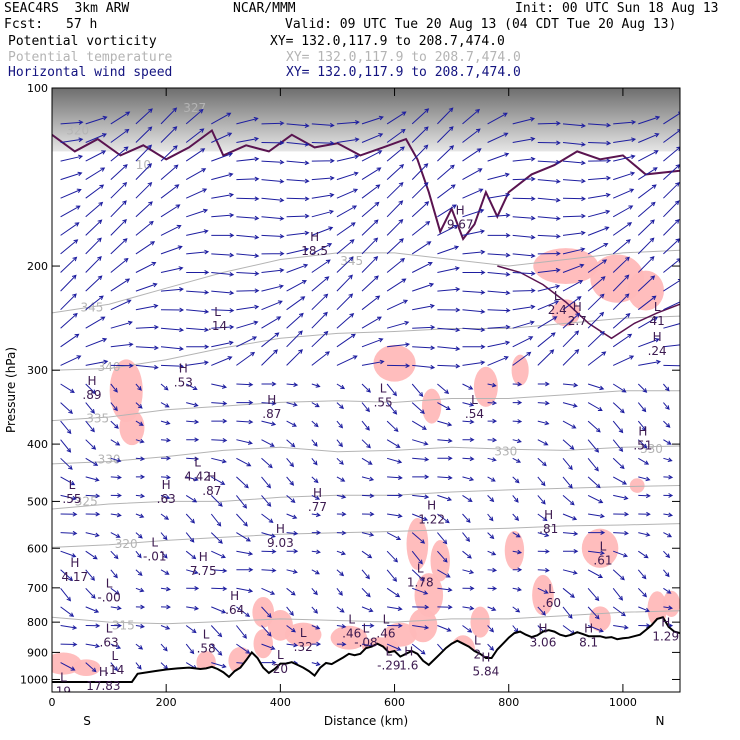 Image resolution: width=740 pixels, height=740 pixels. Describe the element at coordinates (82, 41) in the screenshot. I see `field-label-potential-vorticity: Potential vorticity` at that location.